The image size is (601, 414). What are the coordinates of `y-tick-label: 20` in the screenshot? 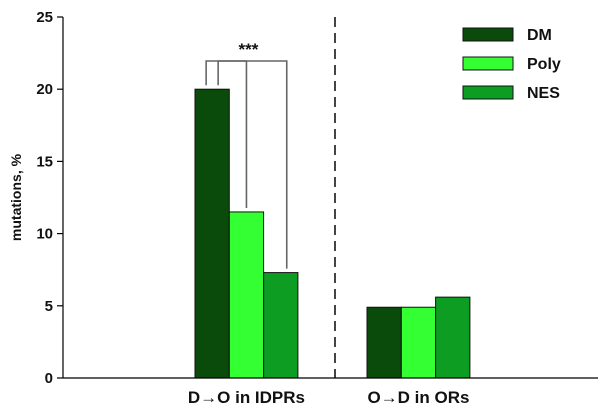 It's located at (44, 89).